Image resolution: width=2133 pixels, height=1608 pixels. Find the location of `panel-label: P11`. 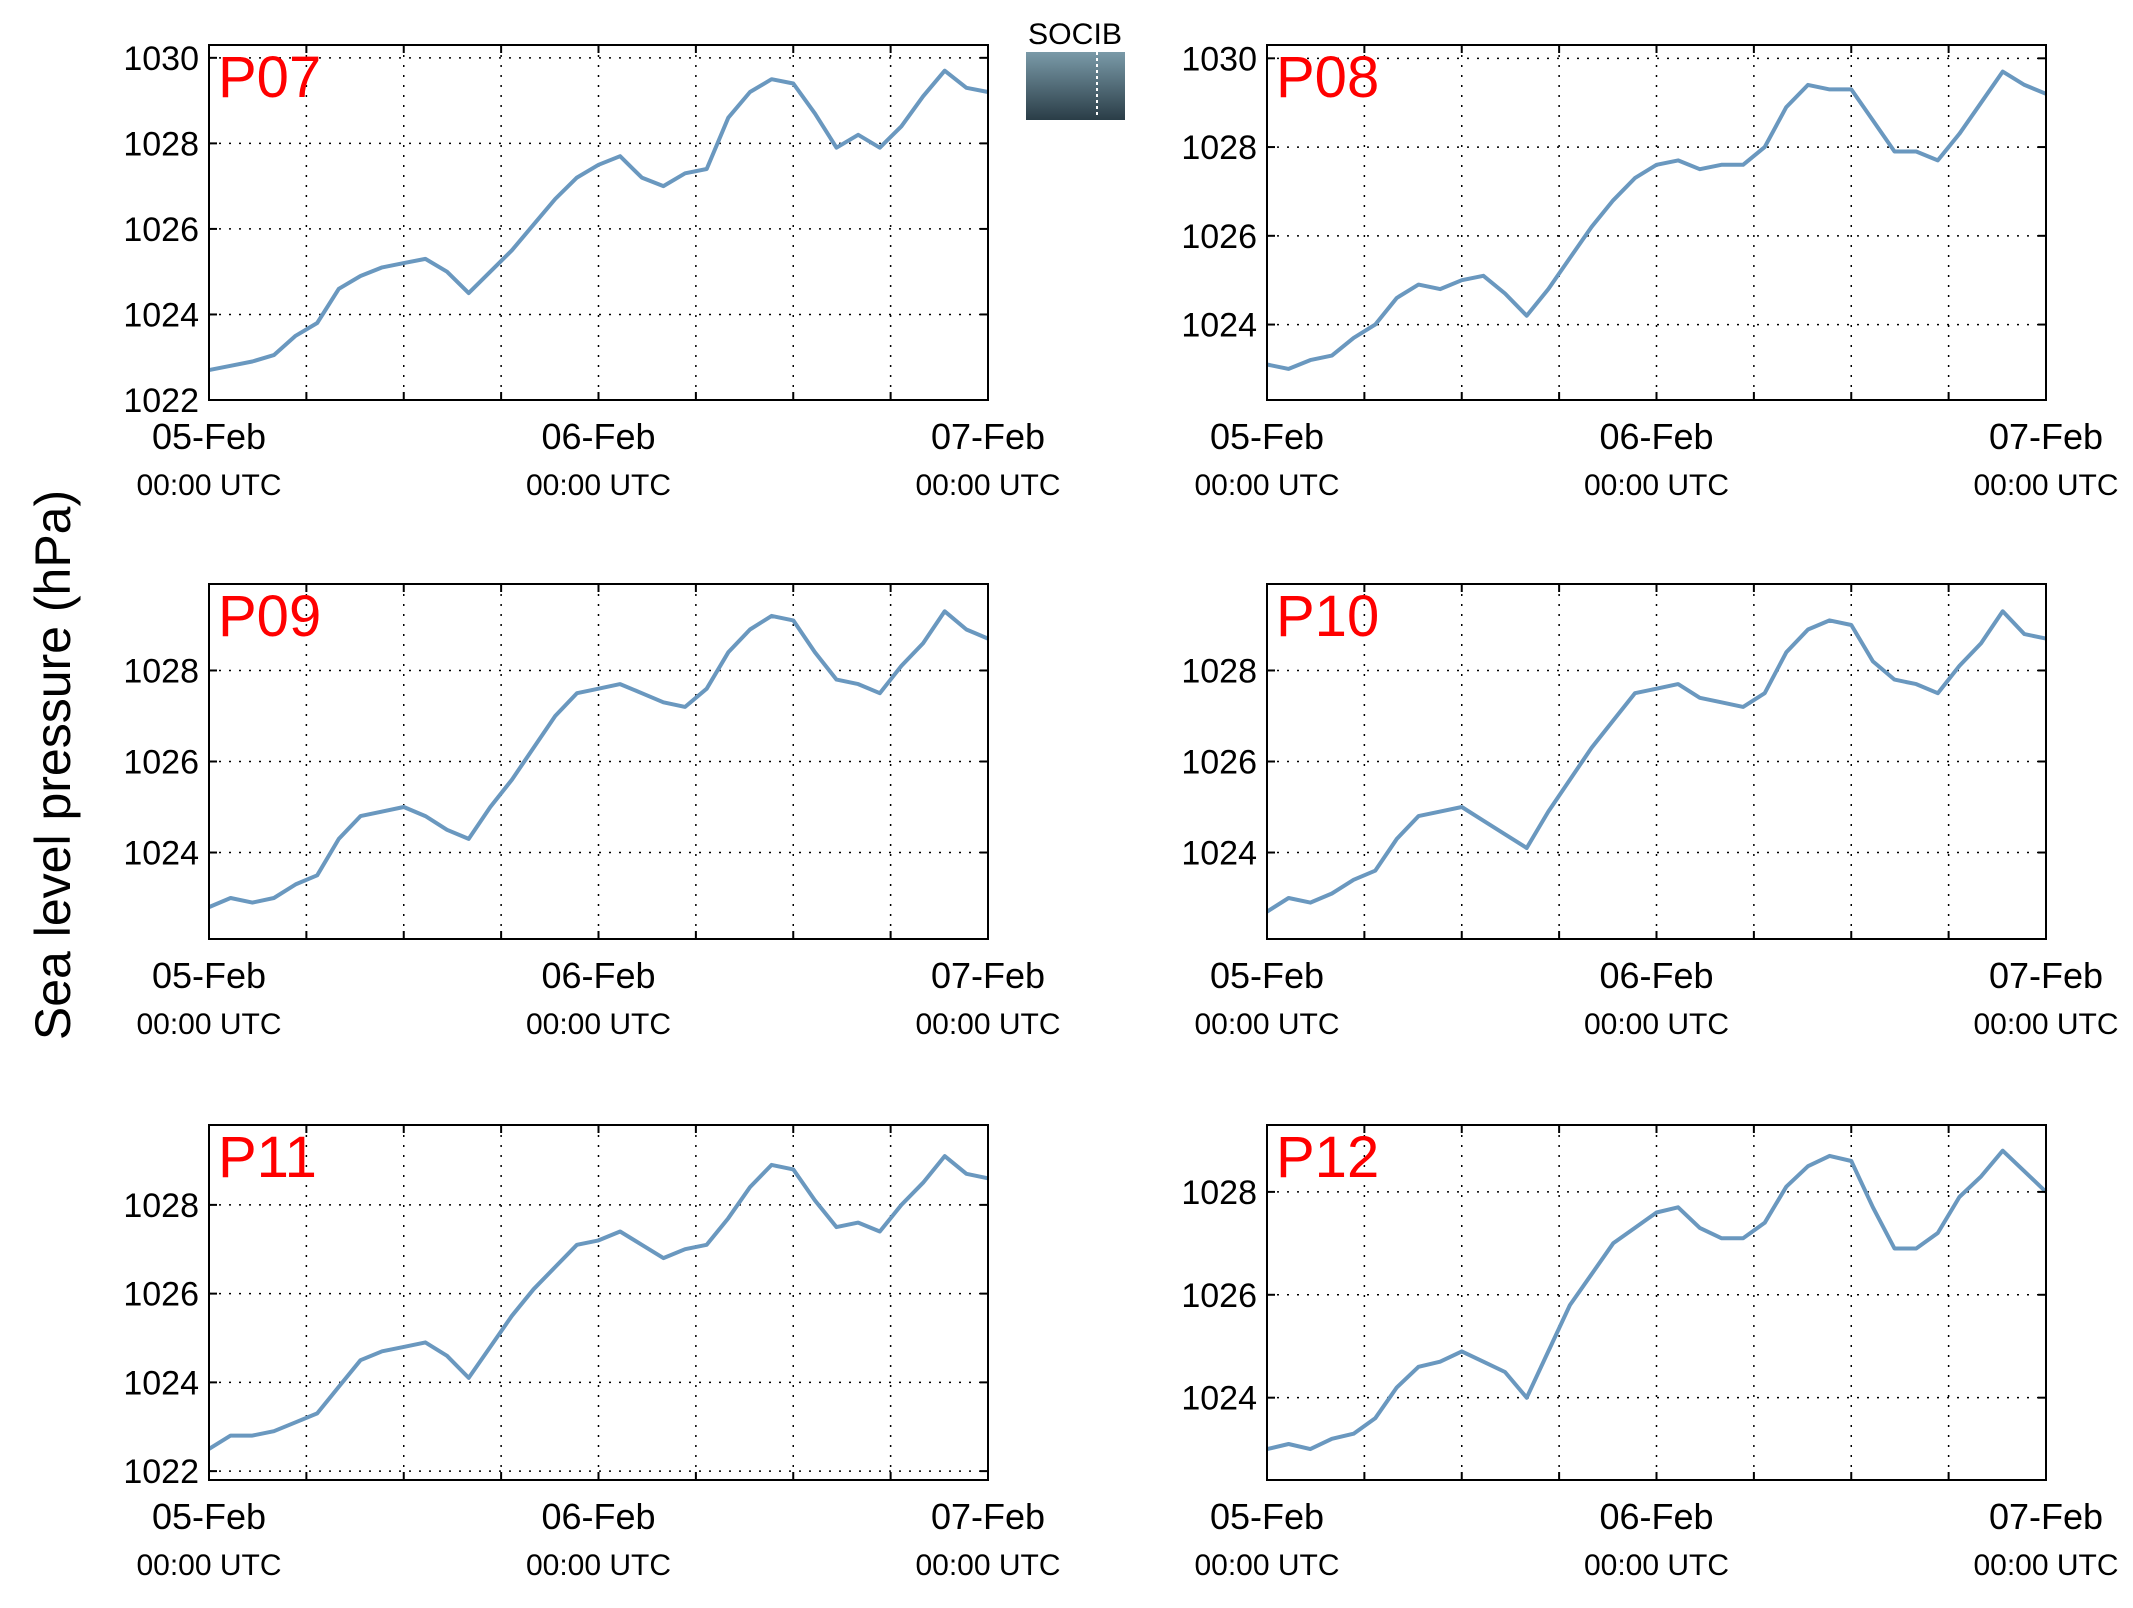

panel-label: P11 is located at coordinates (267, 1157).